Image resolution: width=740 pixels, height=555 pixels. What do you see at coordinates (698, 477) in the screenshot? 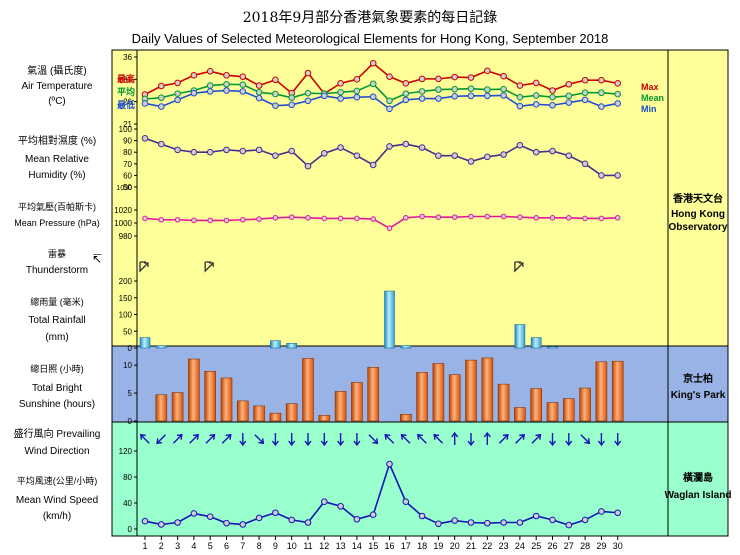
I see `station-wi-cn: 橫瀾島` at bounding box center [698, 477].